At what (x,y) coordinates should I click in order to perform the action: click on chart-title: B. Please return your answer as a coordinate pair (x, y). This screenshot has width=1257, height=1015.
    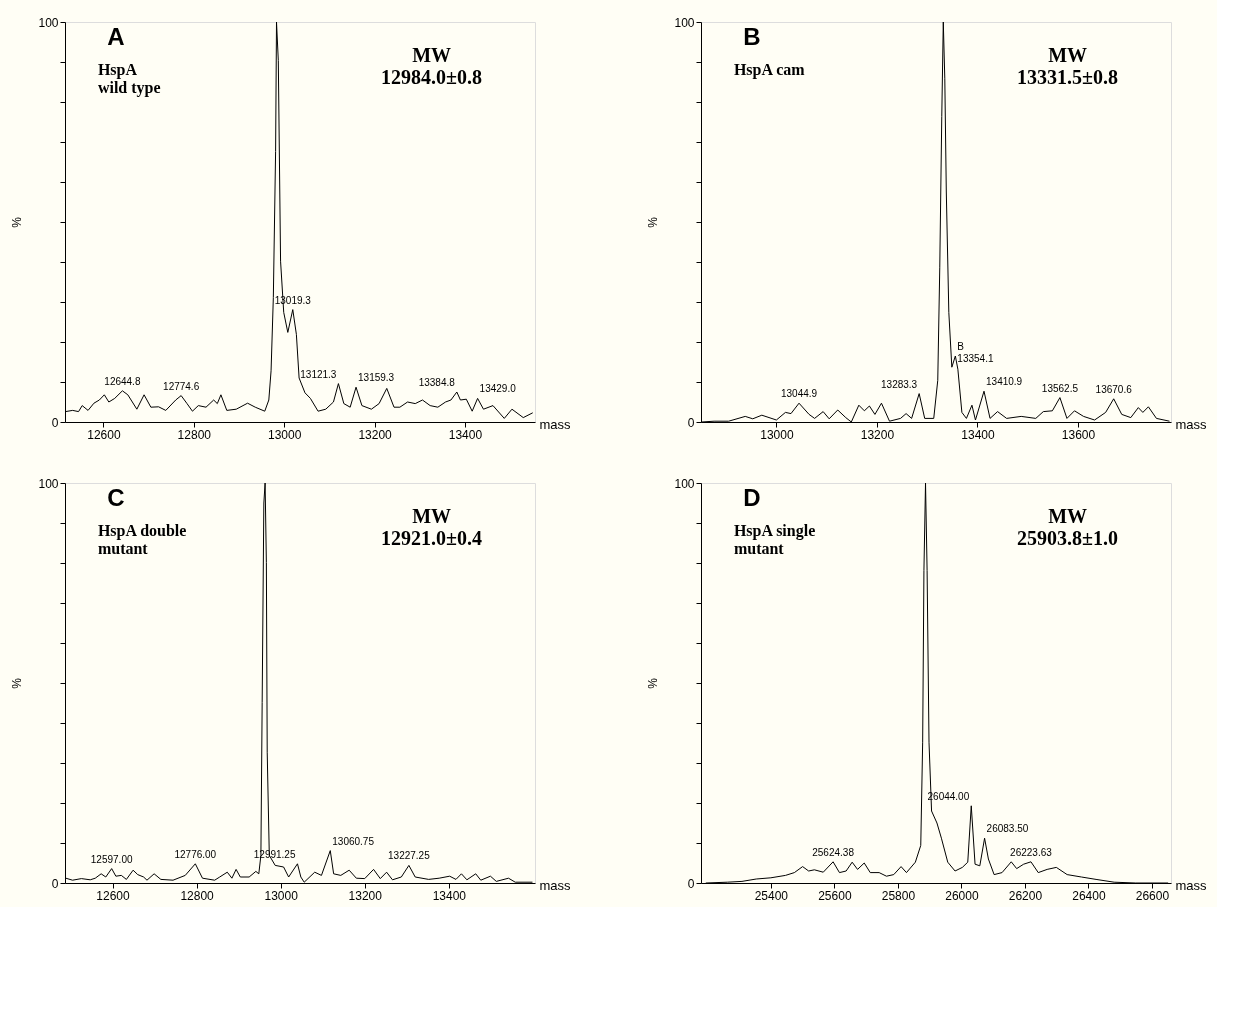
    Looking at the image, I should click on (752, 36).